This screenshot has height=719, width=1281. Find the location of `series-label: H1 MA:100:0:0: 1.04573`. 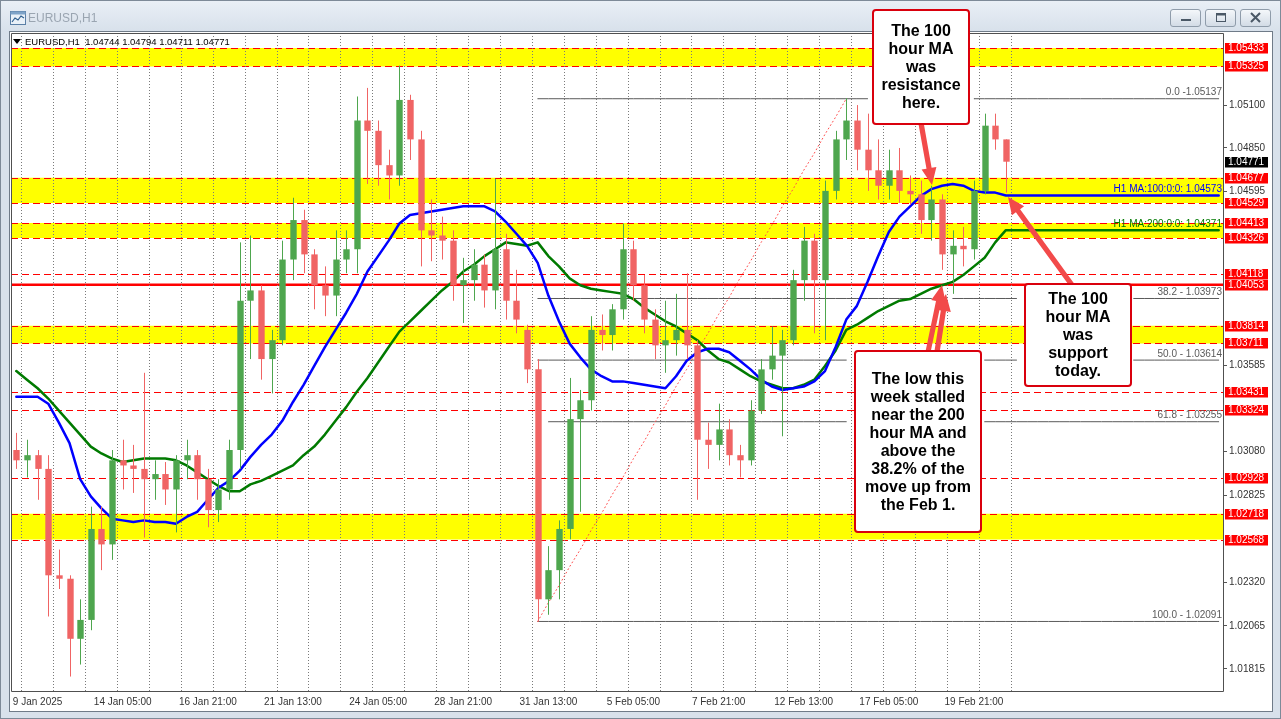

series-label: H1 MA:100:0:0: 1.04573 is located at coordinates (1168, 189).